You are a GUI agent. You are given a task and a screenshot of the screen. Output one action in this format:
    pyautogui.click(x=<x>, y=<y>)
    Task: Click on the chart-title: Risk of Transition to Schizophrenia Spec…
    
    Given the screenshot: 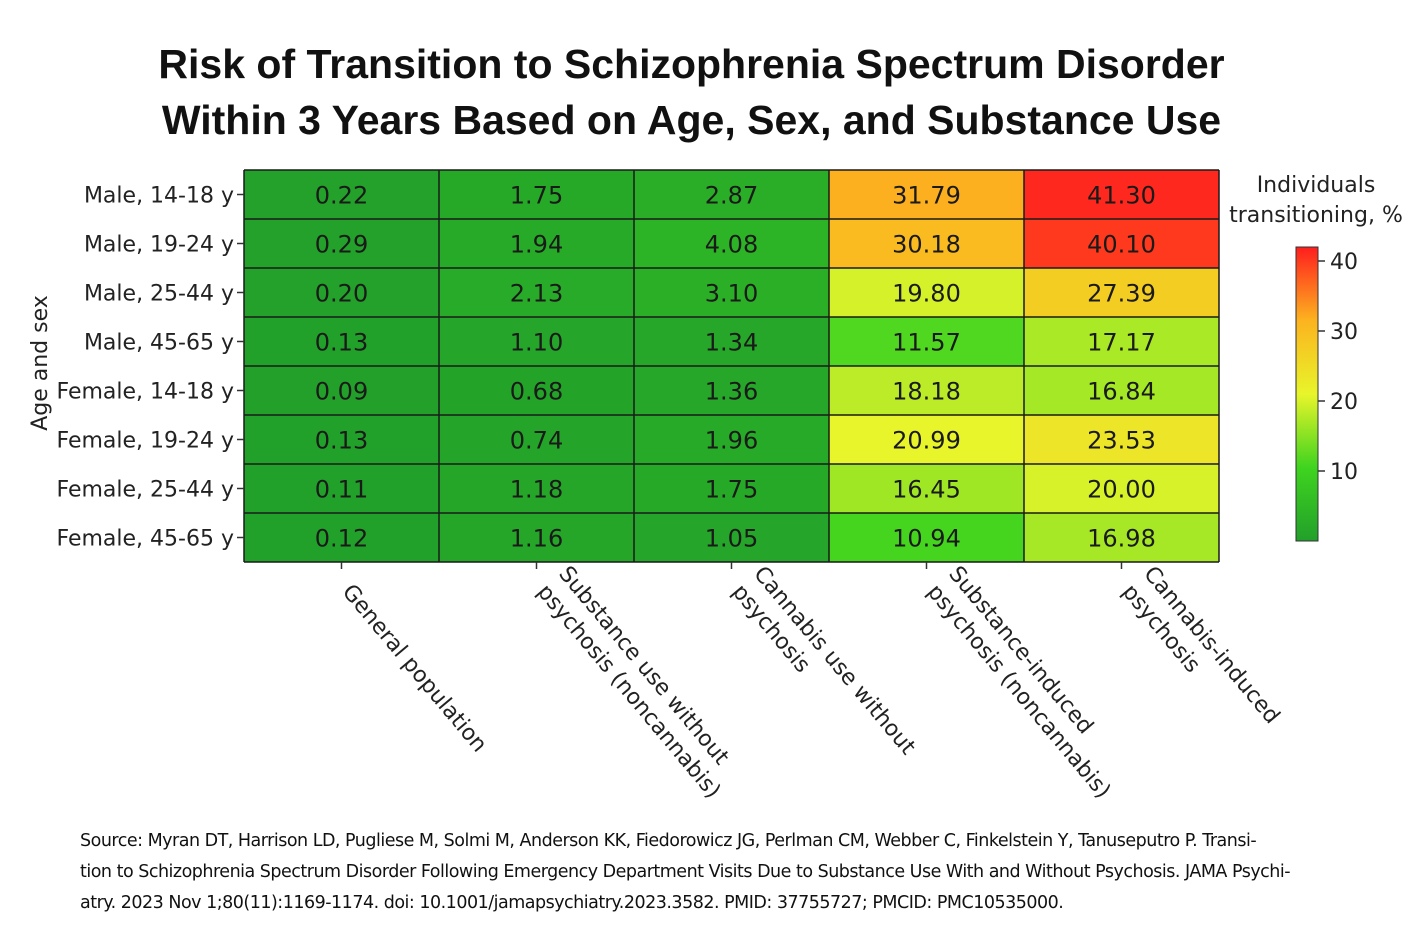 What is the action you would take?
    pyautogui.click(x=691, y=92)
    